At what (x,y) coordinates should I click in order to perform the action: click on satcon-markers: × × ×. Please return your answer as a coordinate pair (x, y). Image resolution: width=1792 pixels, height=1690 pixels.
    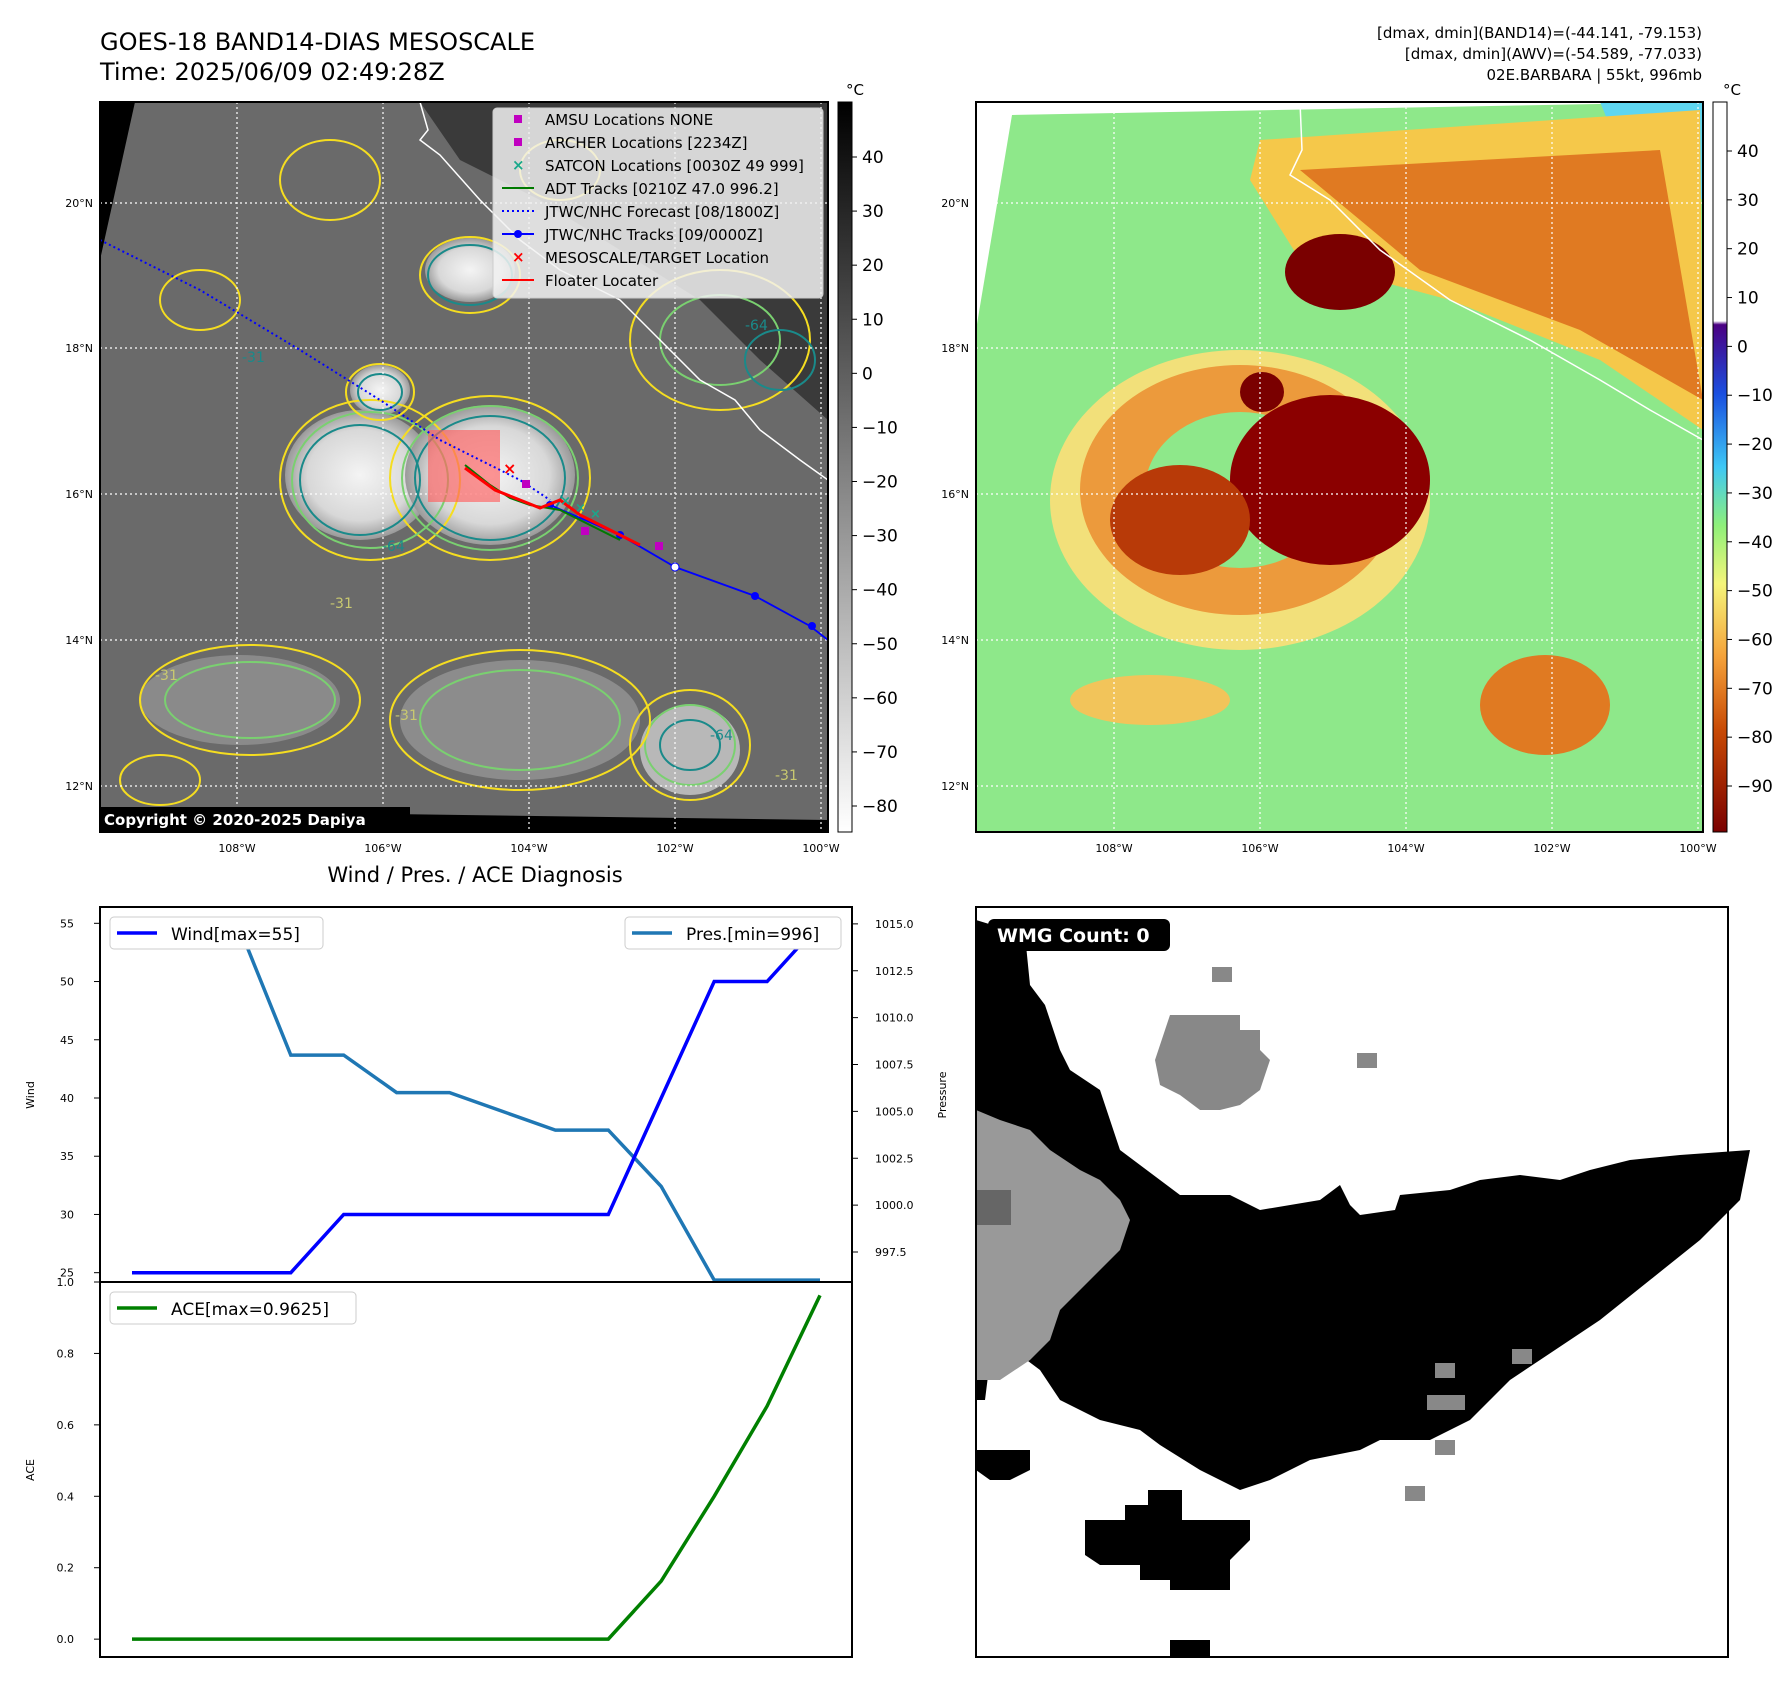
    Looking at the image, I should click on (580, 508).